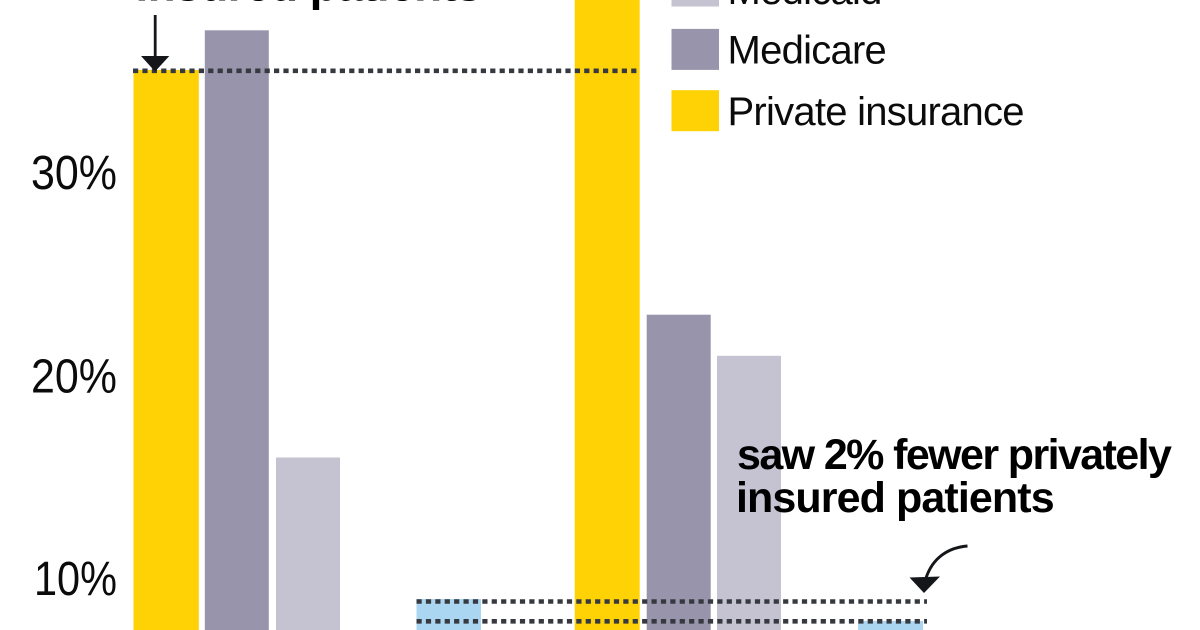 Image resolution: width=1200 pixels, height=630 pixels. Describe the element at coordinates (805, 6) in the screenshot. I see `svg-text: Medicaid` at that location.